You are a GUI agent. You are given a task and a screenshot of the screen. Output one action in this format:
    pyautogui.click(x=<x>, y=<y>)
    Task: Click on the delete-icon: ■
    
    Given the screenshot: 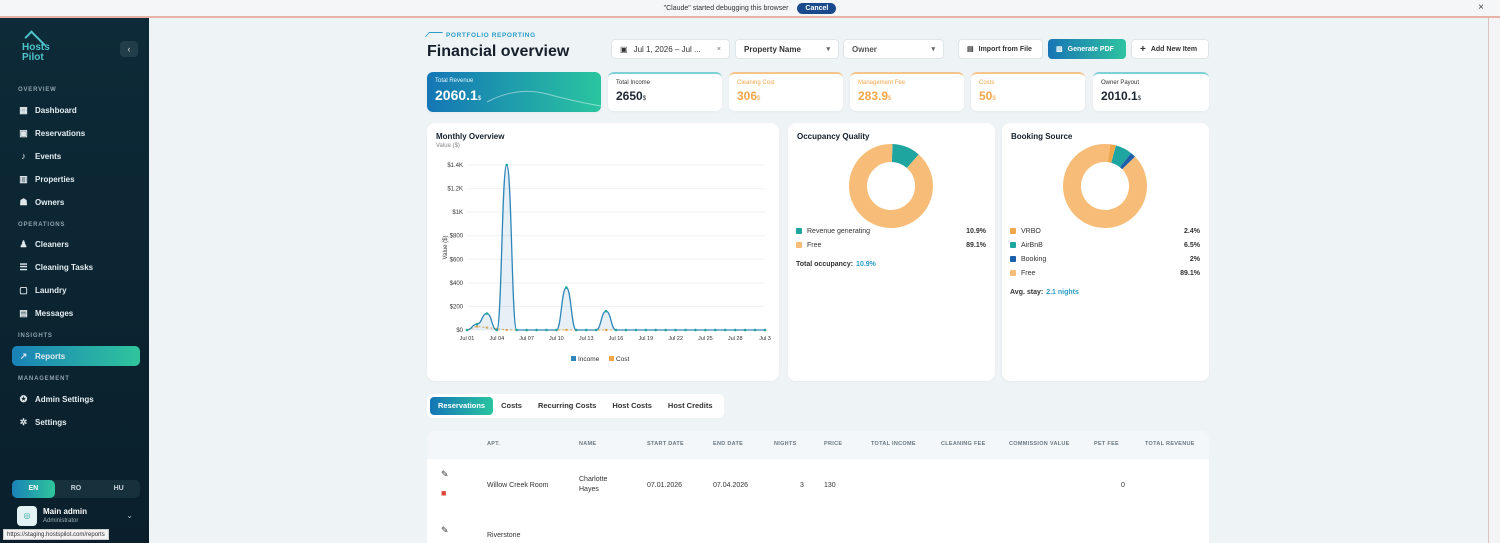 What is the action you would take?
    pyautogui.click(x=444, y=493)
    